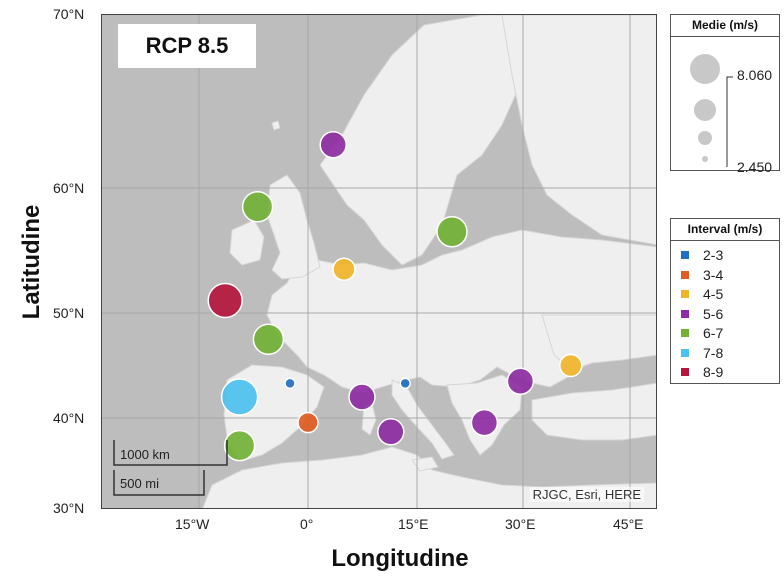 The width and height of the screenshot is (784, 577). I want to click on interval-legend-item: 4-5, so click(702, 294).